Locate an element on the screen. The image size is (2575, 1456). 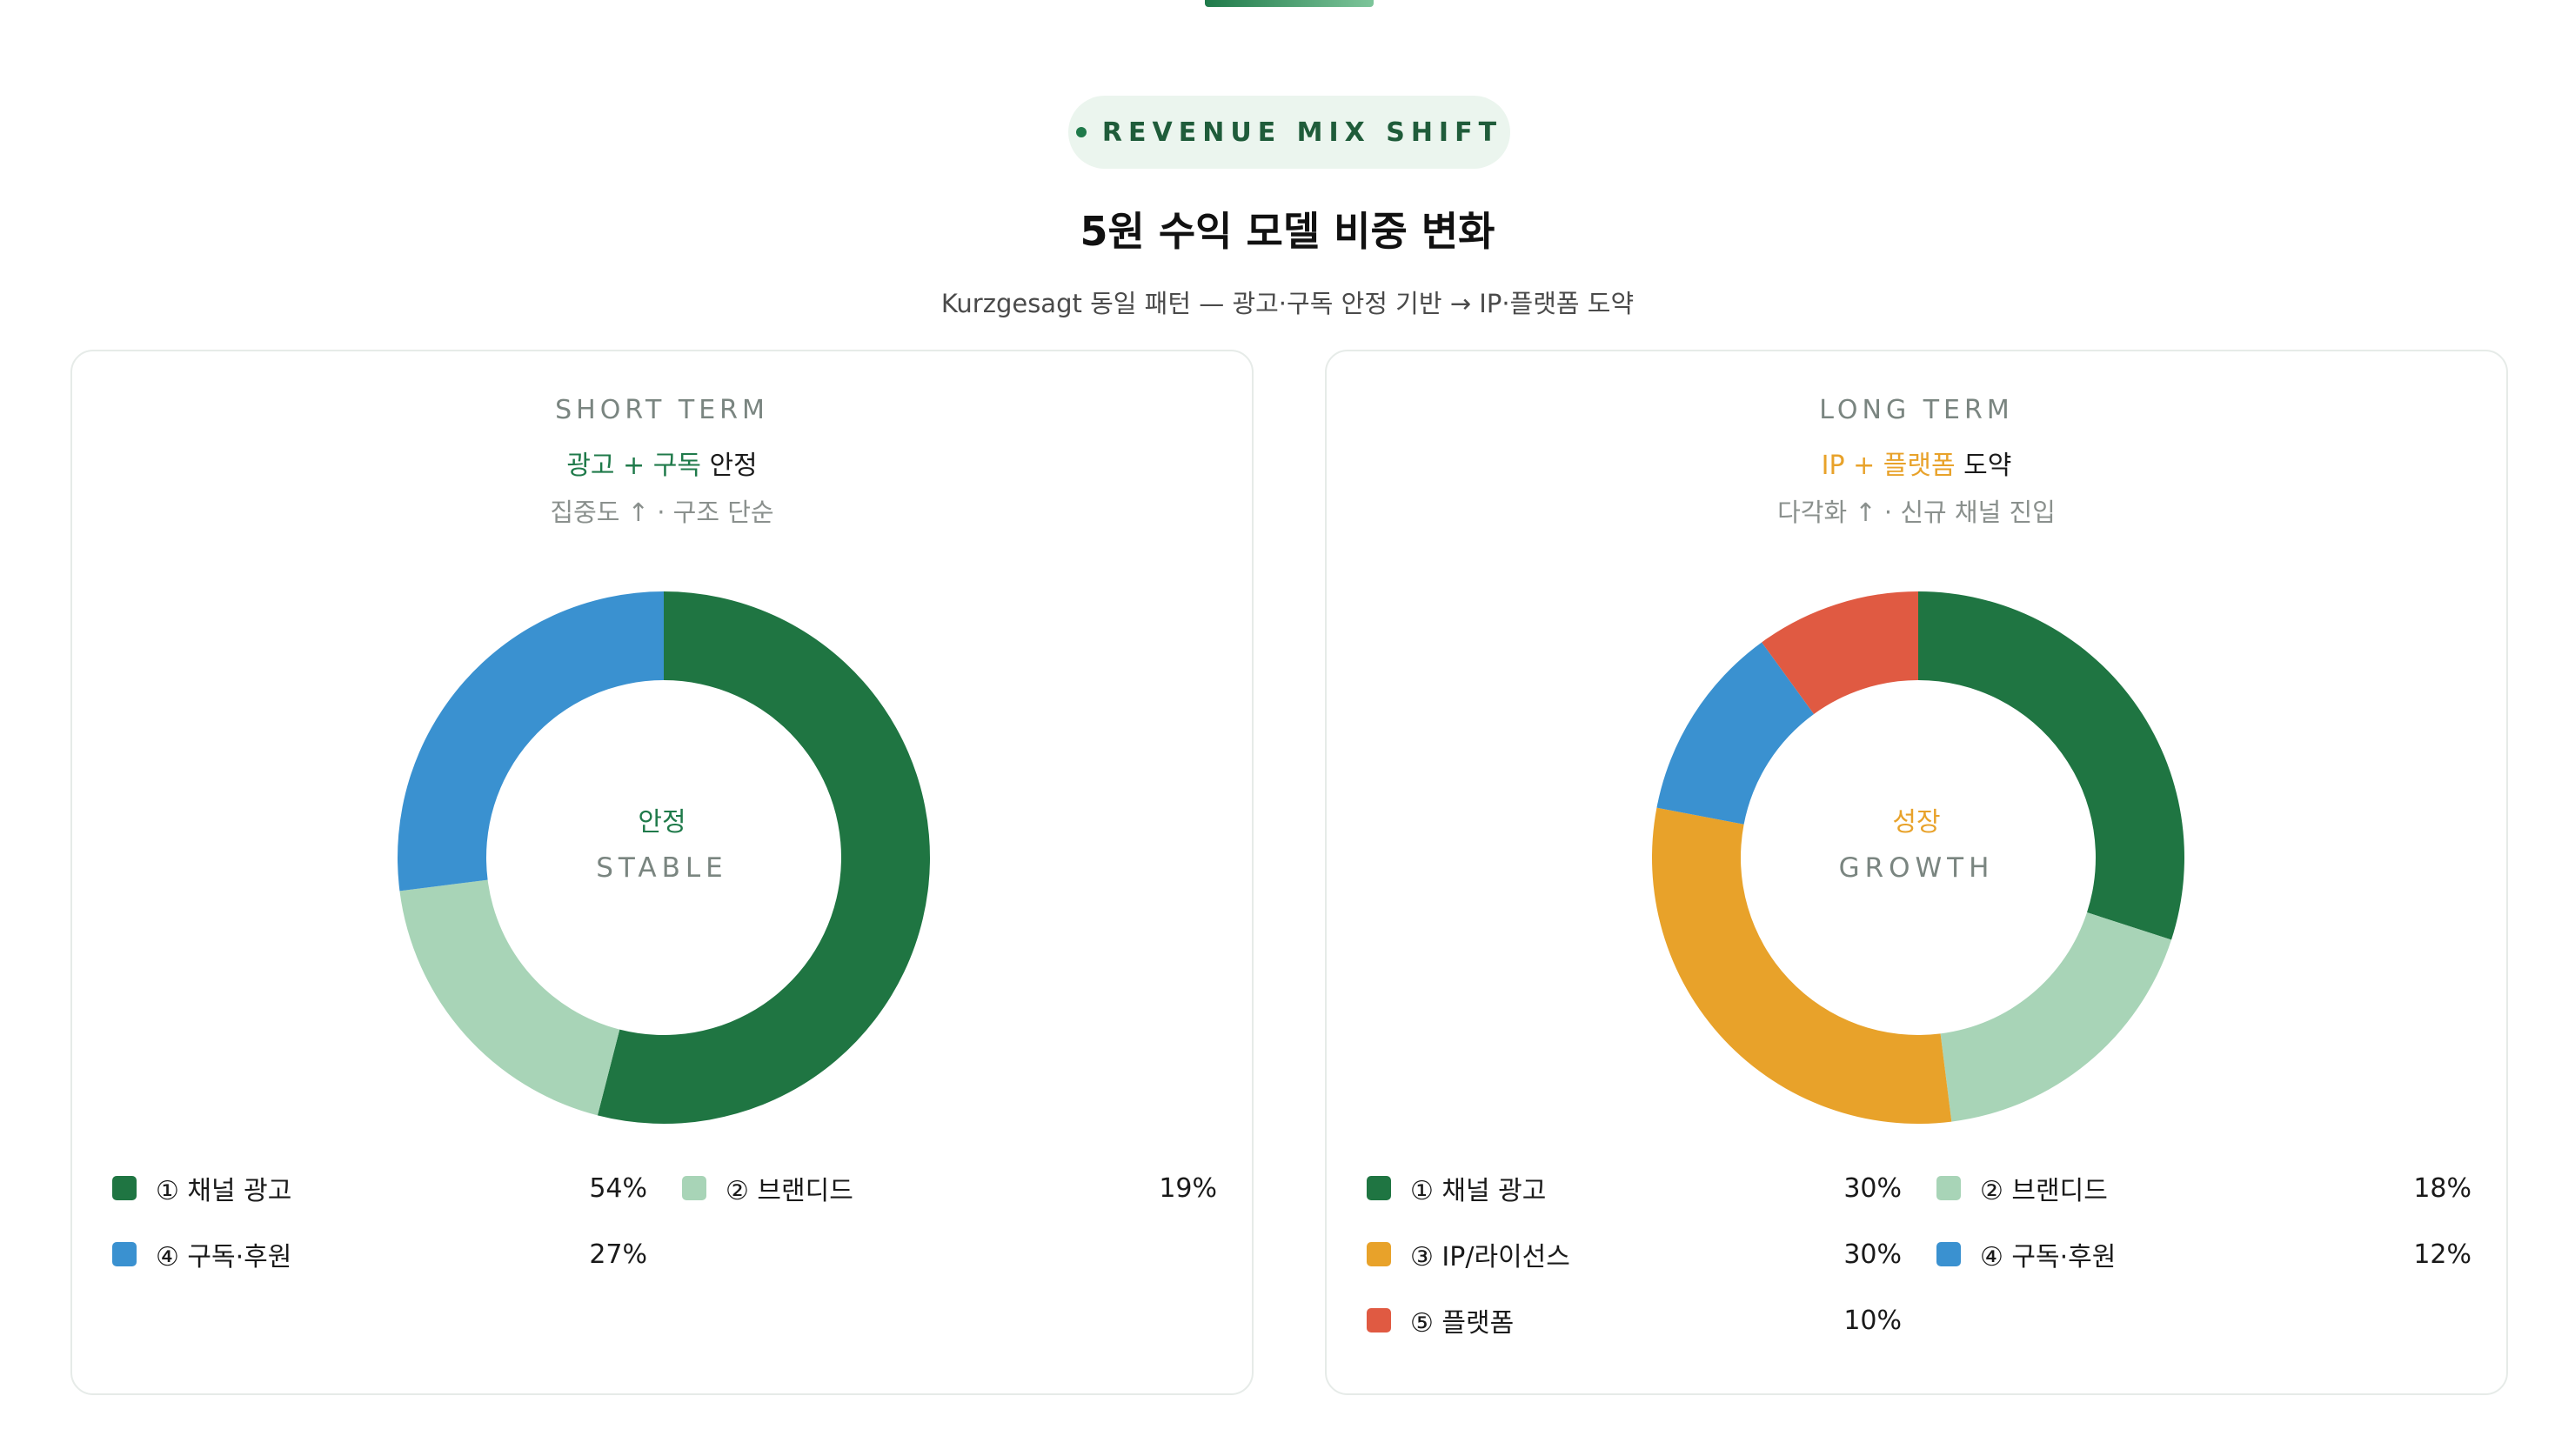
donut-center-word: 성장 is located at coordinates (1916, 822).